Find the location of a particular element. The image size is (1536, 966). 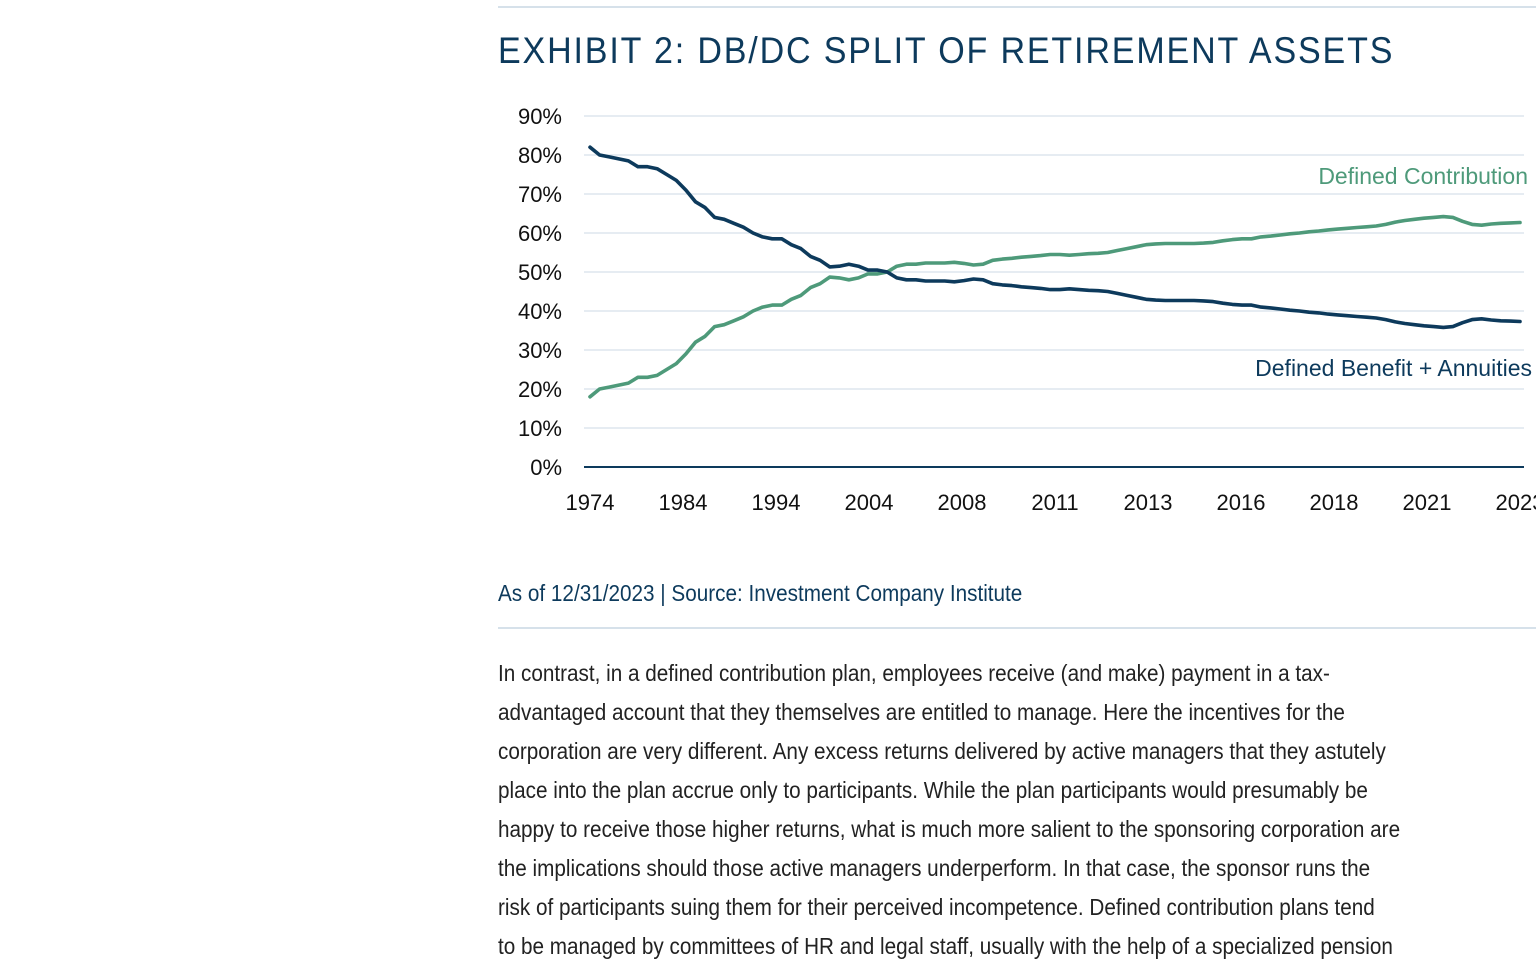

x-tick-label: 2021 is located at coordinates (1427, 502).